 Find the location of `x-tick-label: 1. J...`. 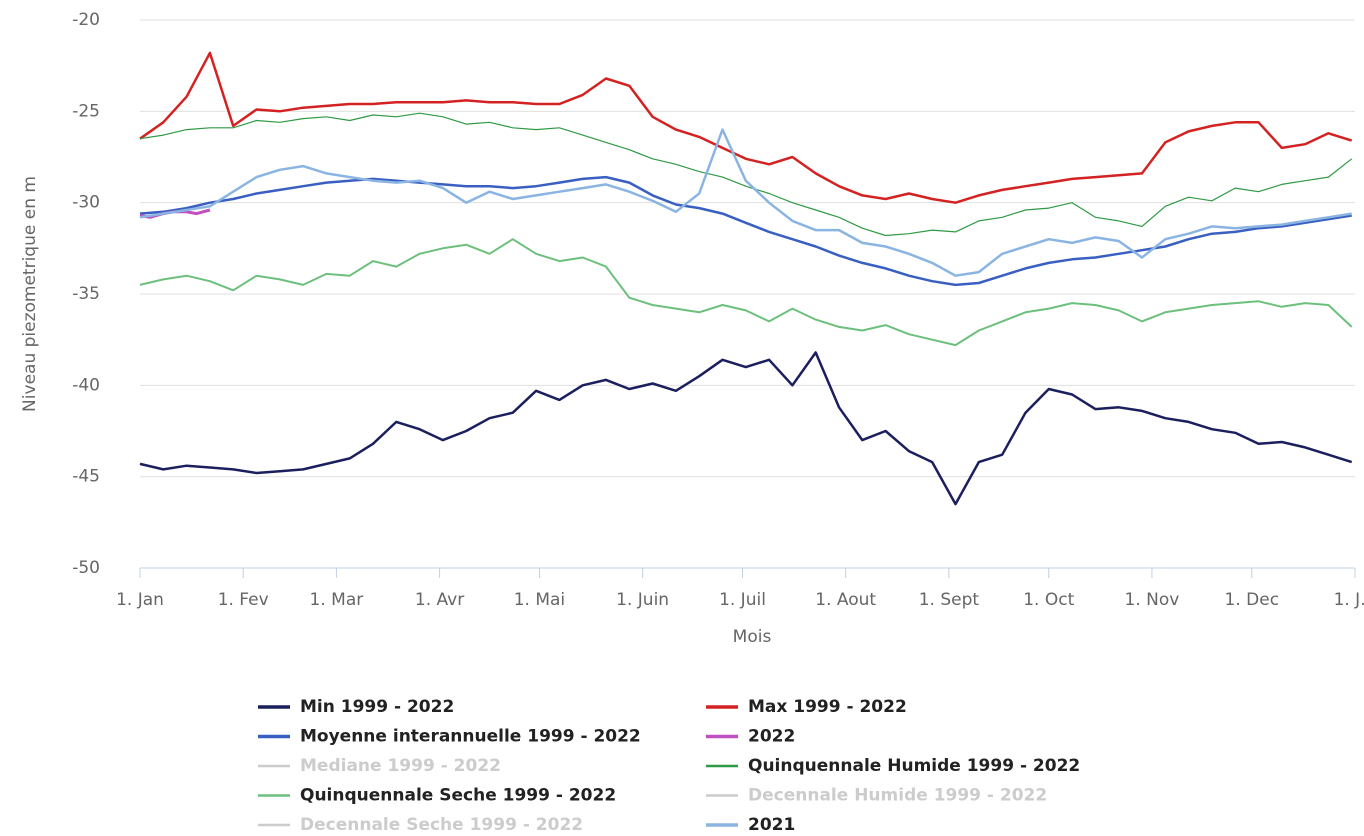

x-tick-label: 1. J... is located at coordinates (1349, 600).